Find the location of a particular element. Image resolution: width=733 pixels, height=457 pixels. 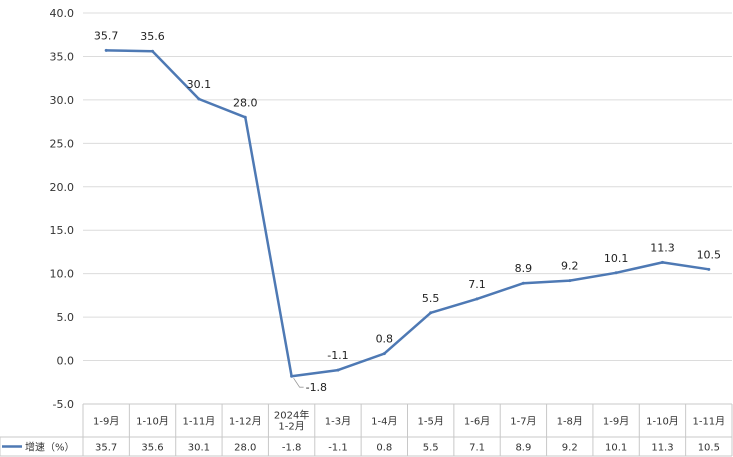

y-axis: 40.0 35.0 30.0 25.0 20.0 15.0 10.0 5.0 0.0 -5.0 is located at coordinates (62, 209).